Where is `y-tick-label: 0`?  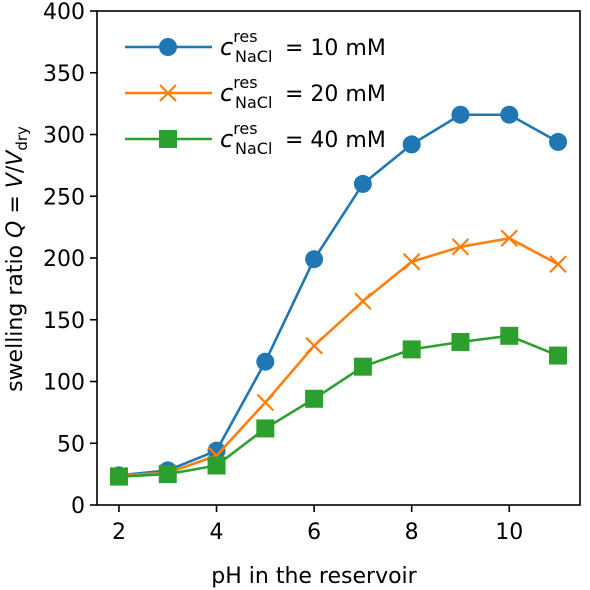
y-tick-label: 0 is located at coordinates (78, 506).